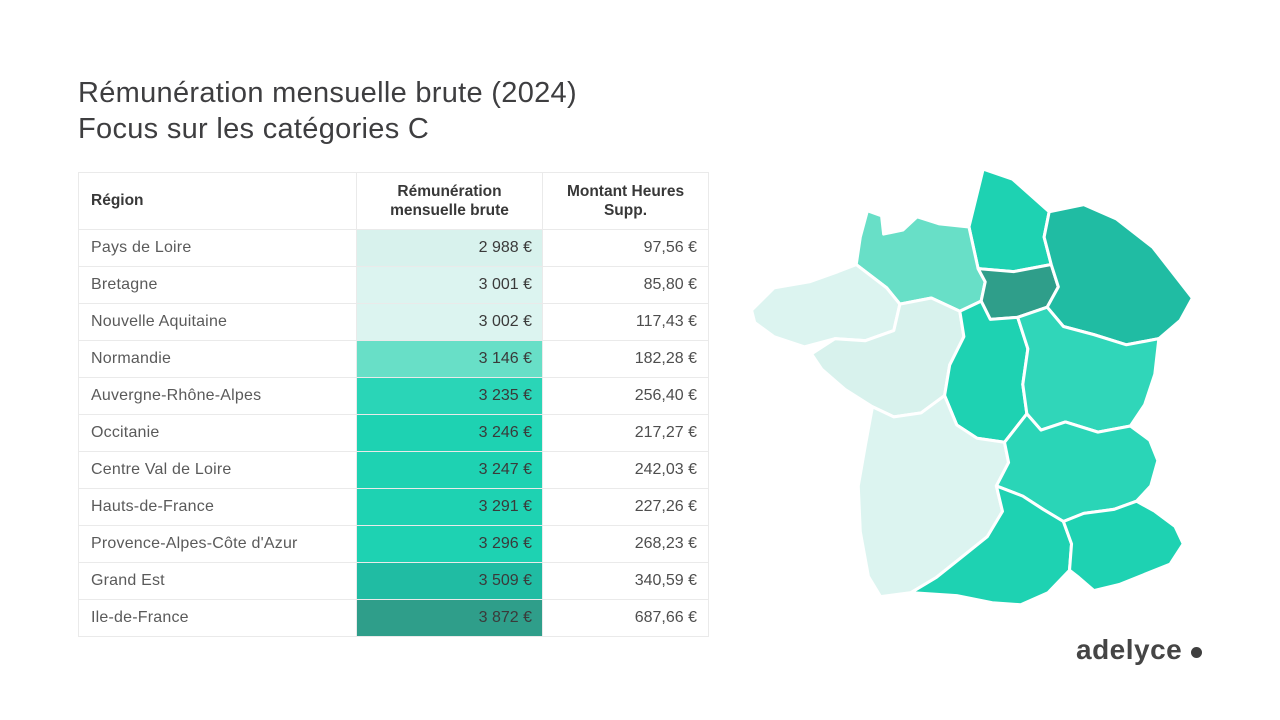 The height and width of the screenshot is (720, 1280). I want to click on cell-overtime: 182,28 €, so click(625, 359).